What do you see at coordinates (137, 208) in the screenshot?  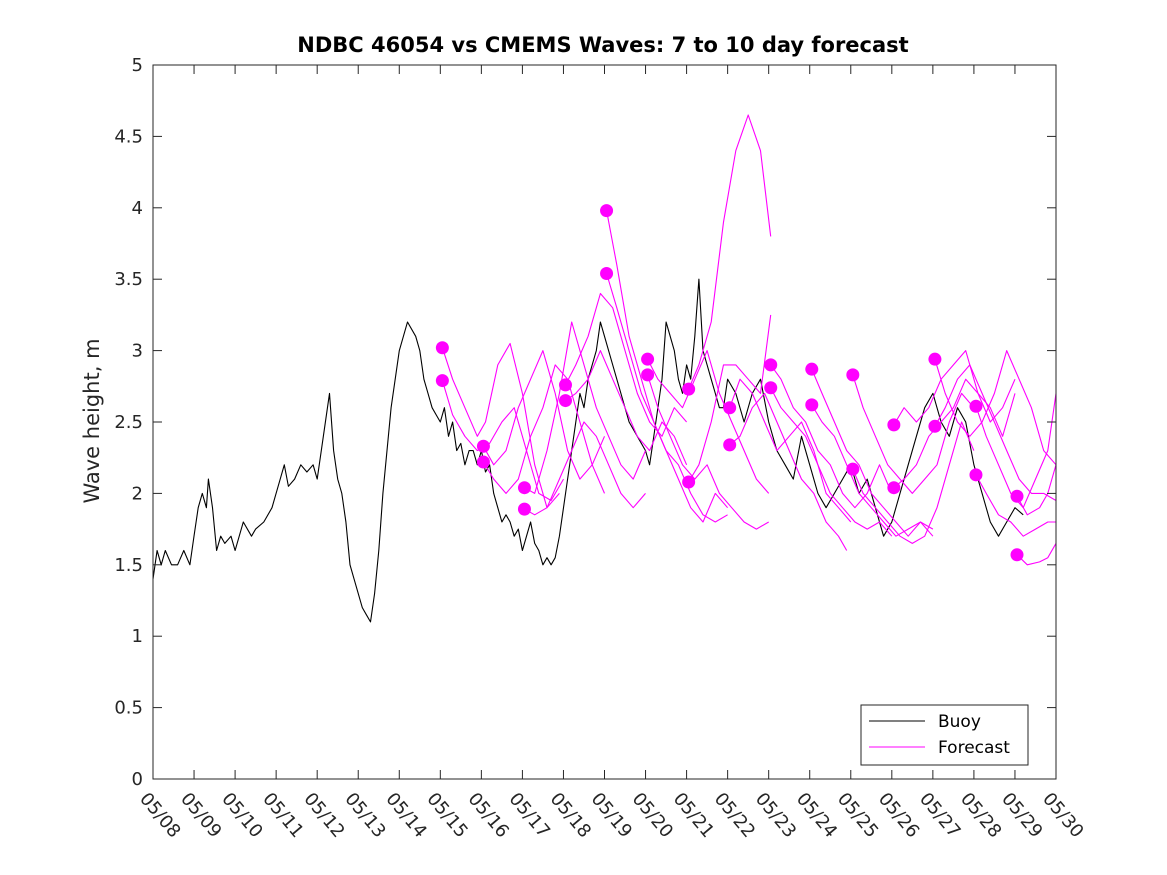 I see `y-tick-label: 4` at bounding box center [137, 208].